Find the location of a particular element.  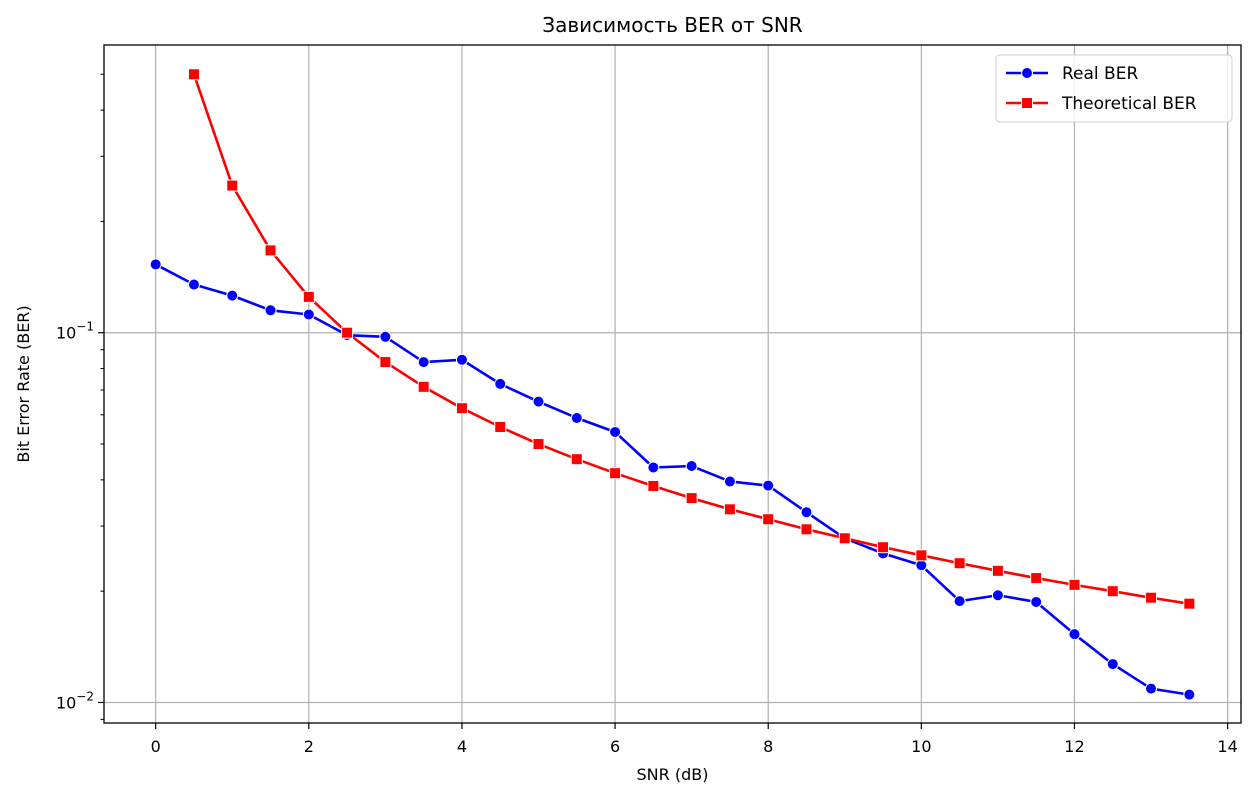

legend-entry: Real BER is located at coordinates (1072, 74).